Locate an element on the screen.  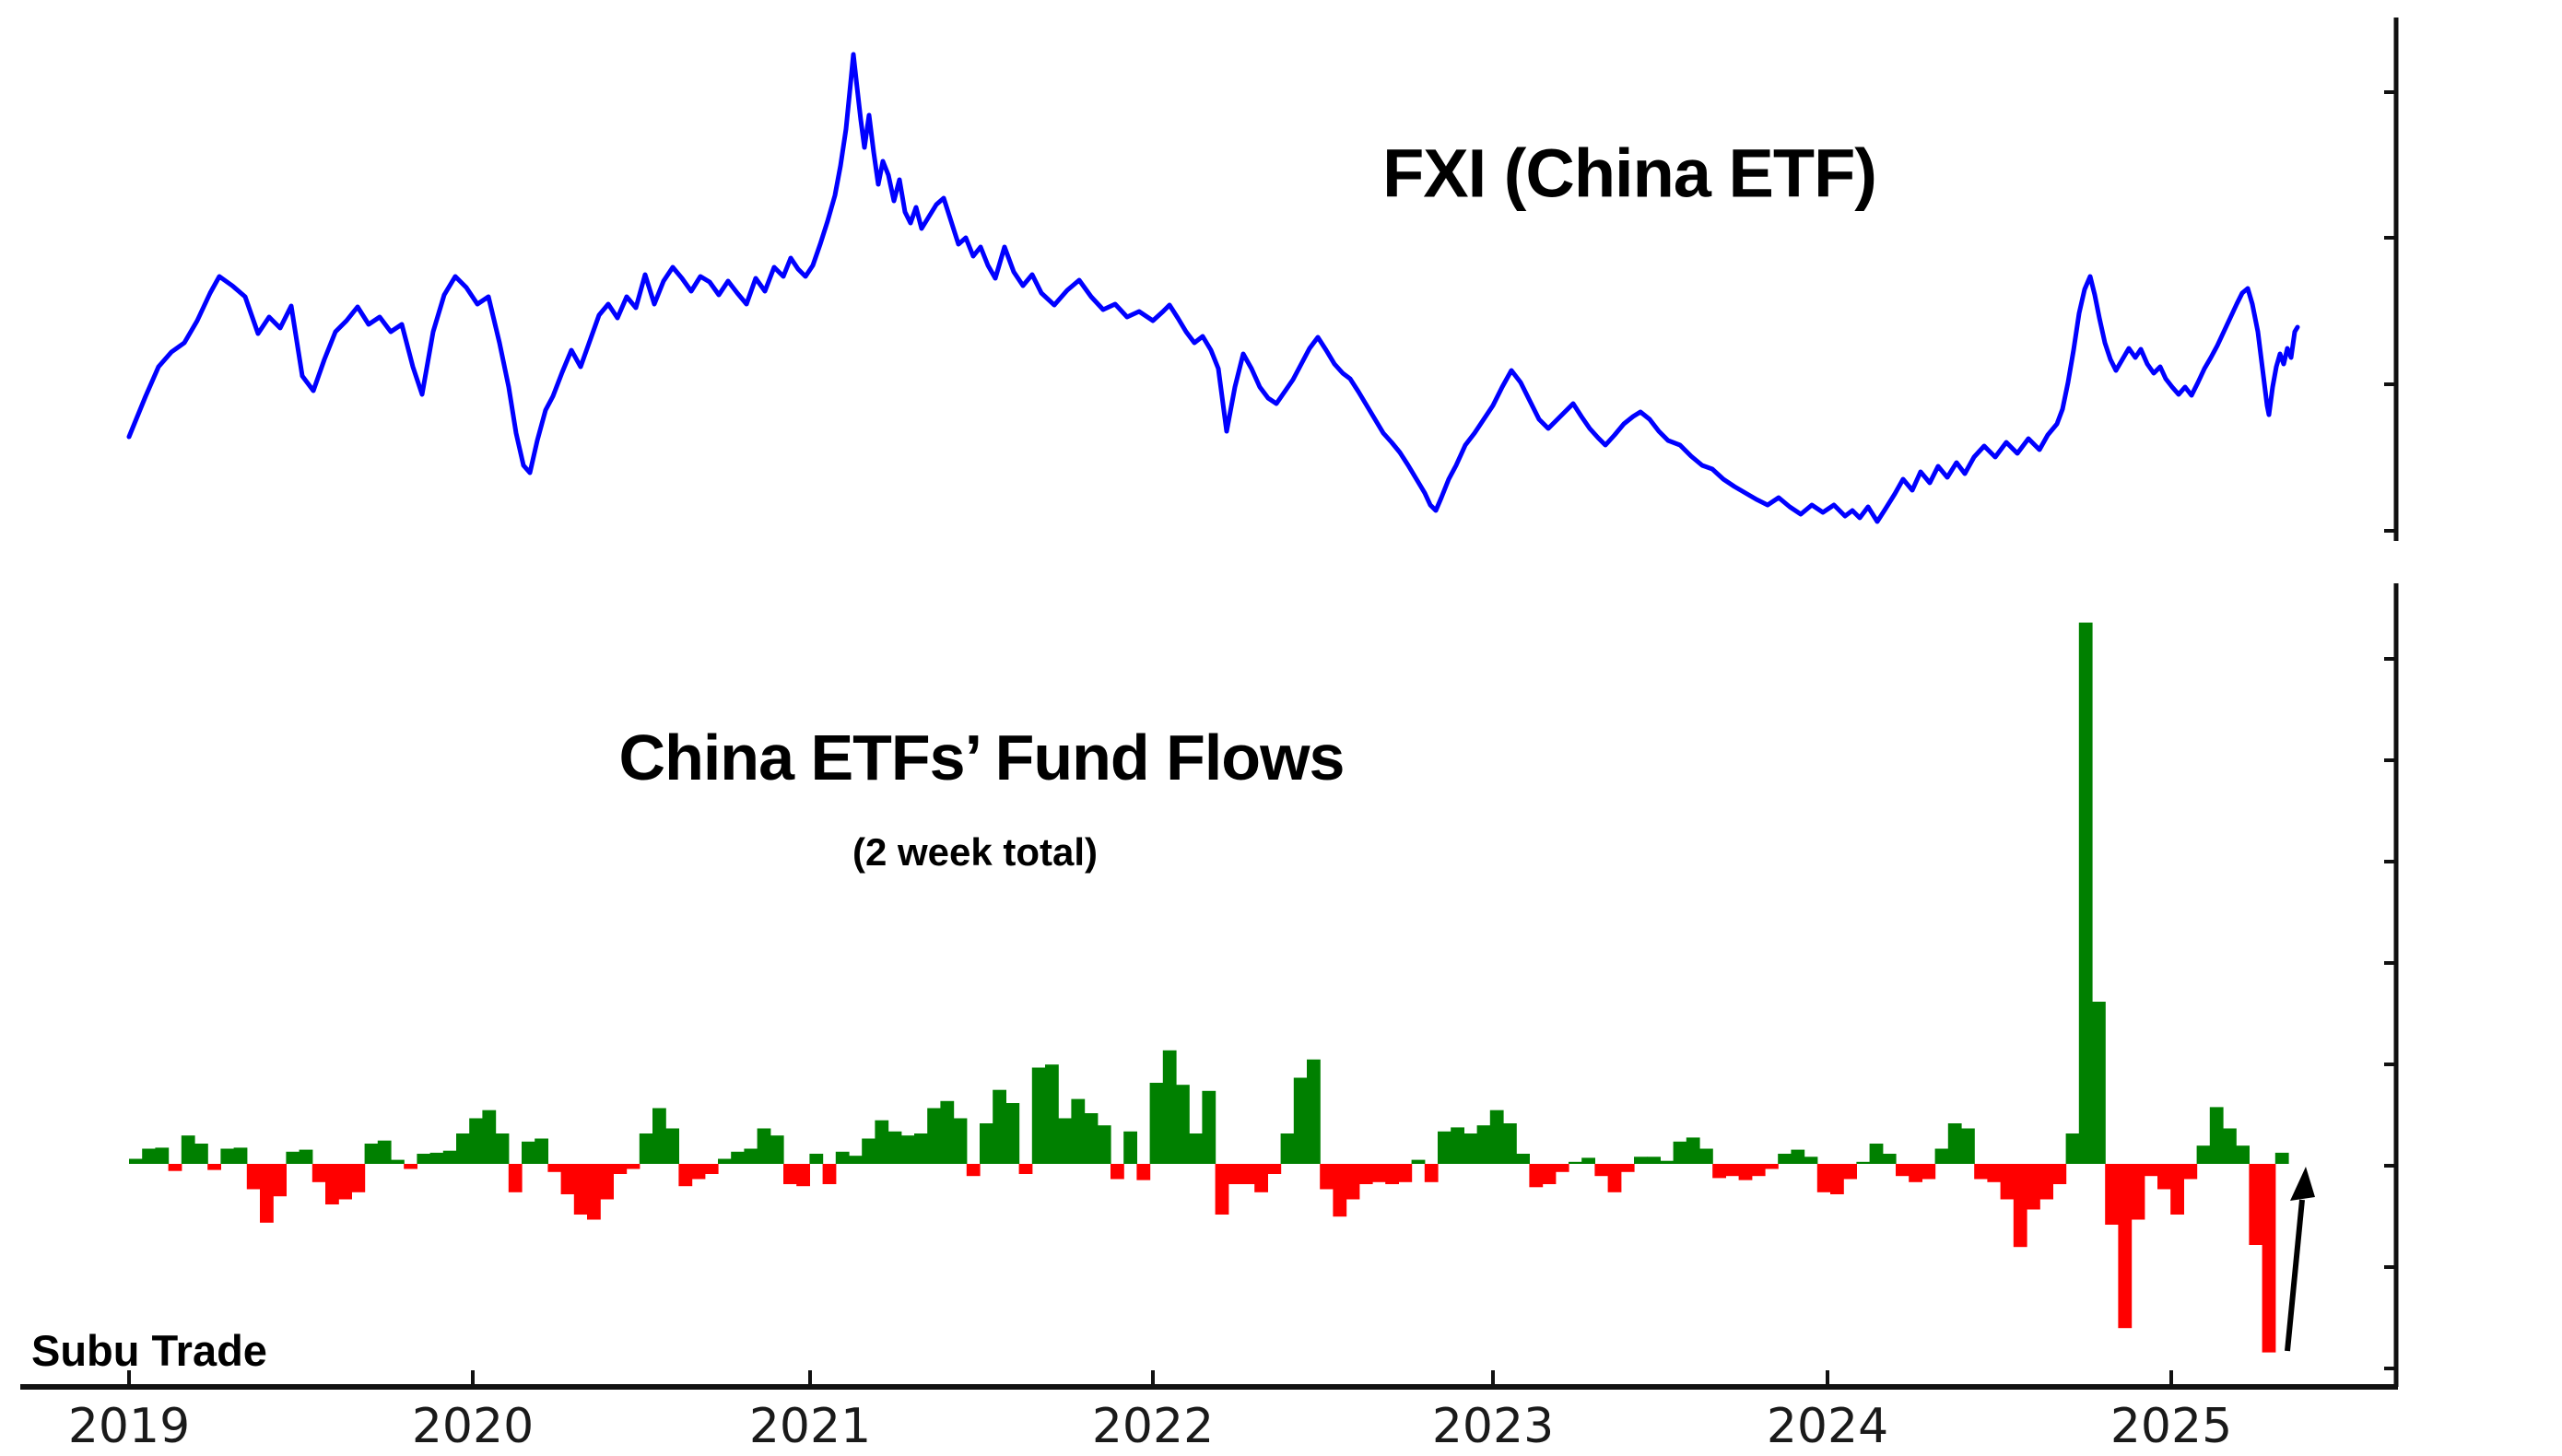
x-tick-label-2023: 2023 is located at coordinates (1493, 1426).